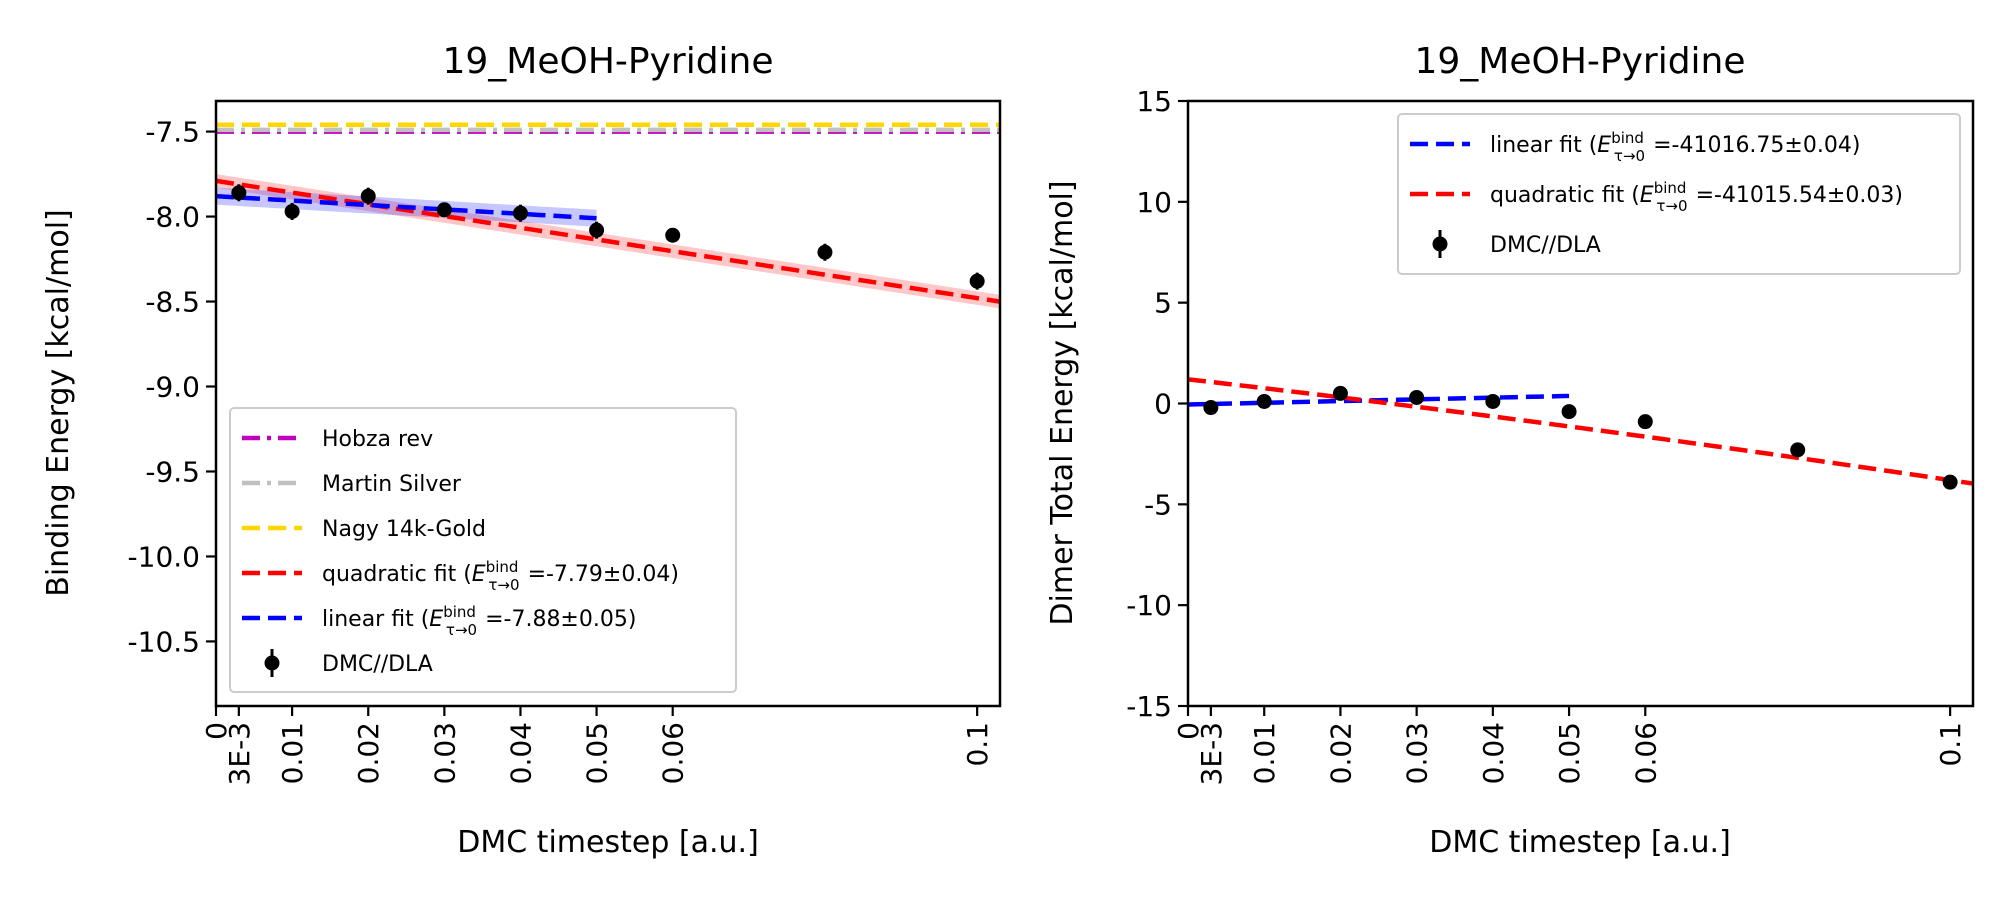  Describe the element at coordinates (377, 439) in the screenshot. I see `legend-label: Hobza rev` at that location.